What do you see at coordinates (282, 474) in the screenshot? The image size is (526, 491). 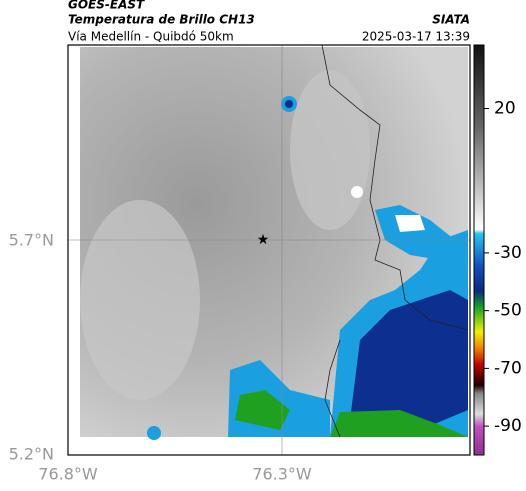 I see `lon-label: 76.3°W` at bounding box center [282, 474].